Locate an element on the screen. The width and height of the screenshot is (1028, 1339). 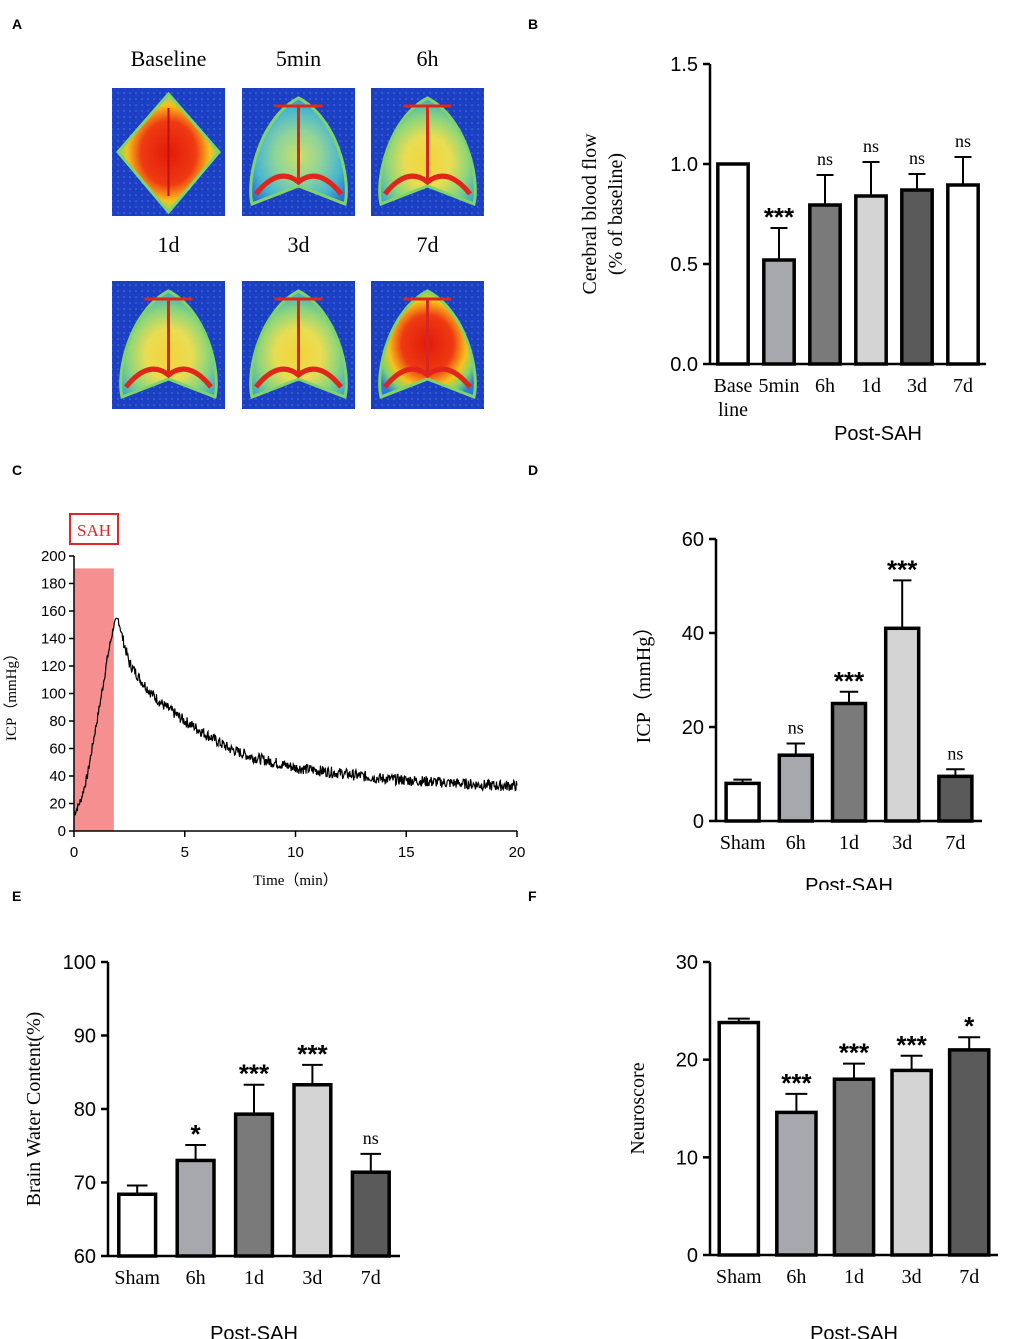
bar-base-line is located at coordinates (733, 264).